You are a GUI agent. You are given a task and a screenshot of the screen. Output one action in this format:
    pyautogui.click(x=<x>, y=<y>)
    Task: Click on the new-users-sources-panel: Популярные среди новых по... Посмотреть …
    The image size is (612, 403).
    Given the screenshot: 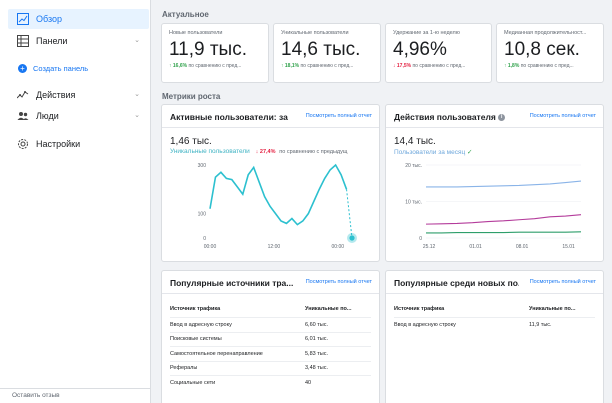 What is the action you would take?
    pyautogui.click(x=494, y=336)
    